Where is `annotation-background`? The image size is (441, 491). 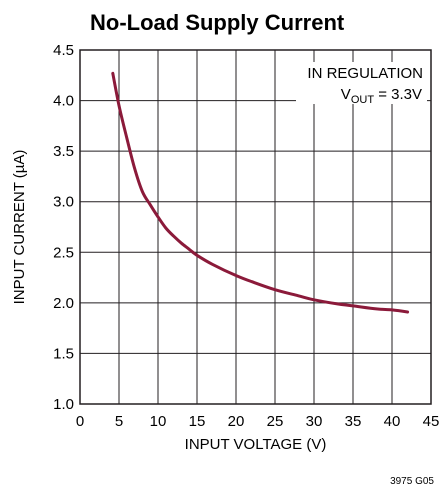 annotation-background is located at coordinates (361, 83).